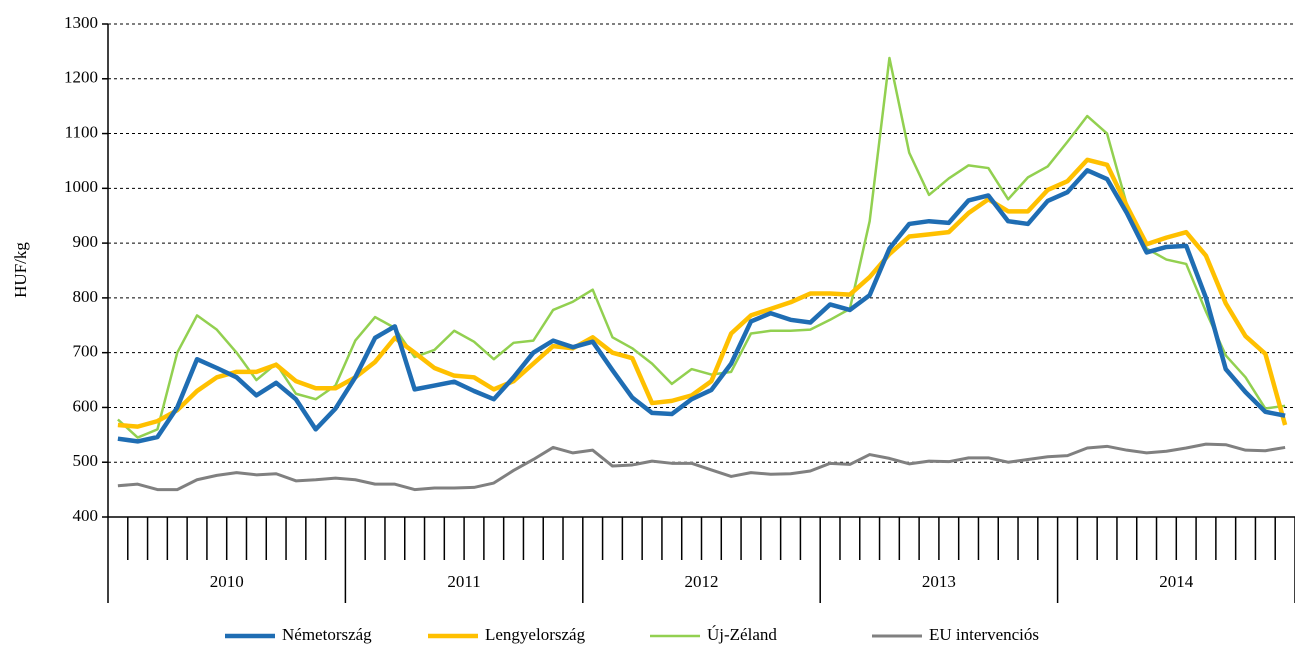 The width and height of the screenshot is (1295, 651). I want to click on y-tick-label: 900, so click(86, 241).